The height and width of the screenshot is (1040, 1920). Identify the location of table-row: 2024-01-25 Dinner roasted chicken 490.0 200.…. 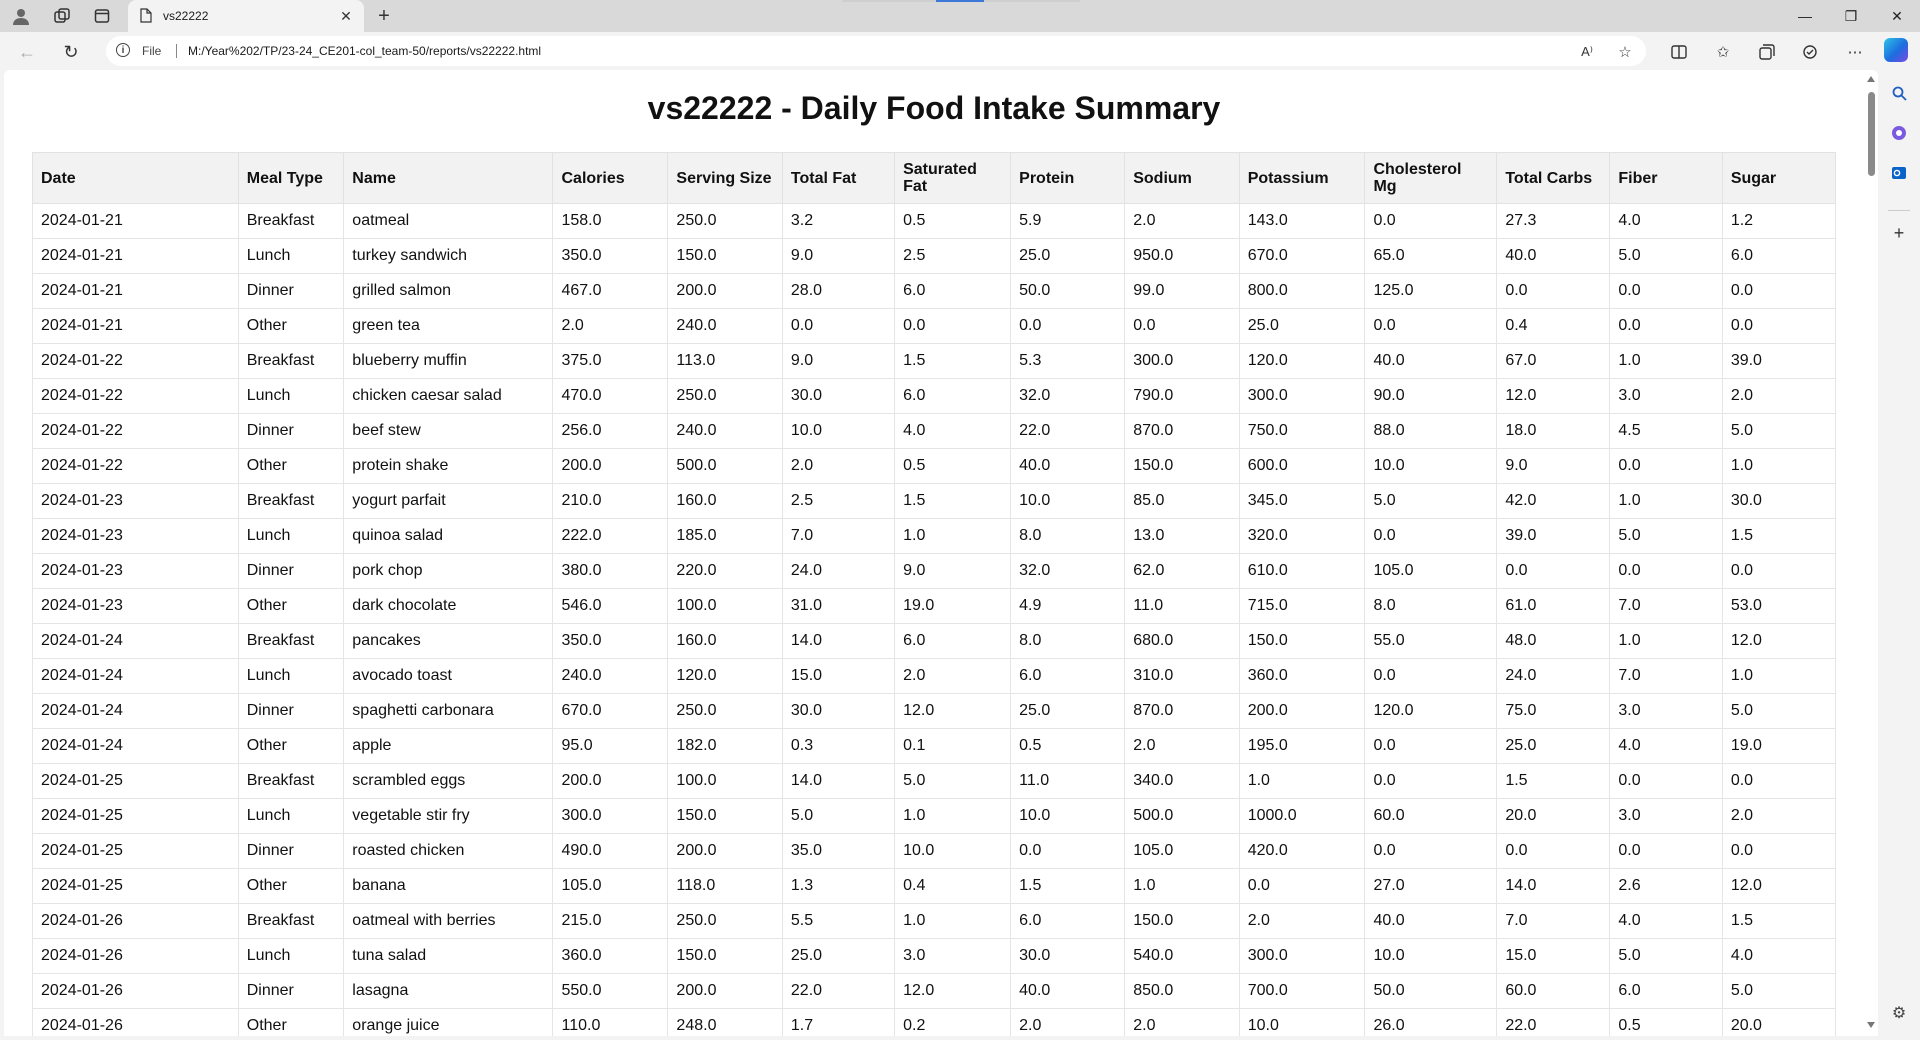
(934, 851).